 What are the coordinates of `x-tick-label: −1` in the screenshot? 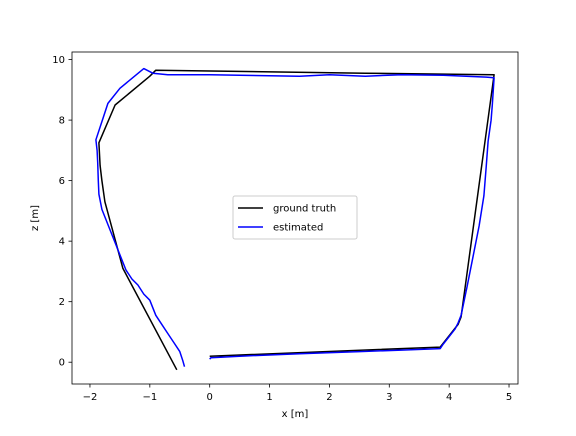 It's located at (149, 397).